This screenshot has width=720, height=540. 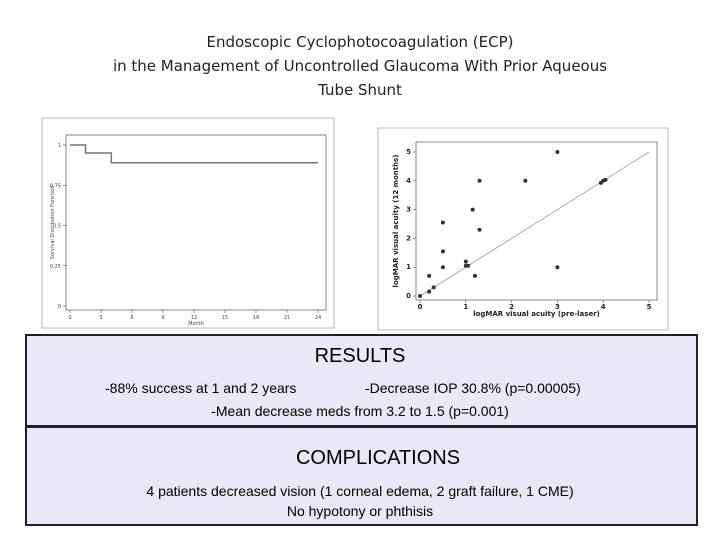 I want to click on title-line: Endoscopic Cyclophotocoagulation (ECP), so click(x=359, y=42).